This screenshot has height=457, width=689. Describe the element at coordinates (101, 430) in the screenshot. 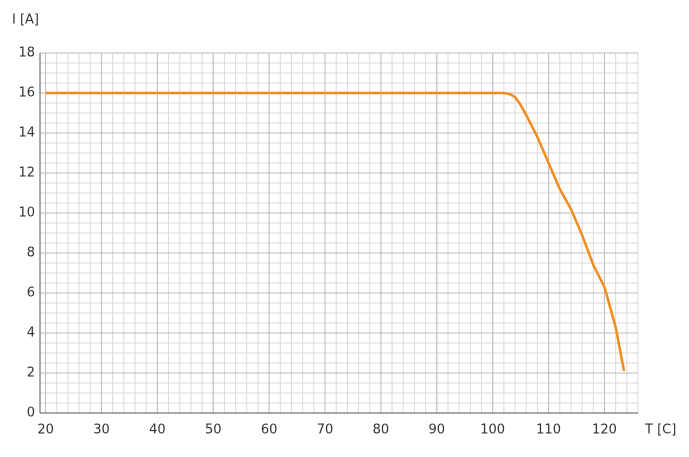

I see `x-tick-label: 30` at that location.